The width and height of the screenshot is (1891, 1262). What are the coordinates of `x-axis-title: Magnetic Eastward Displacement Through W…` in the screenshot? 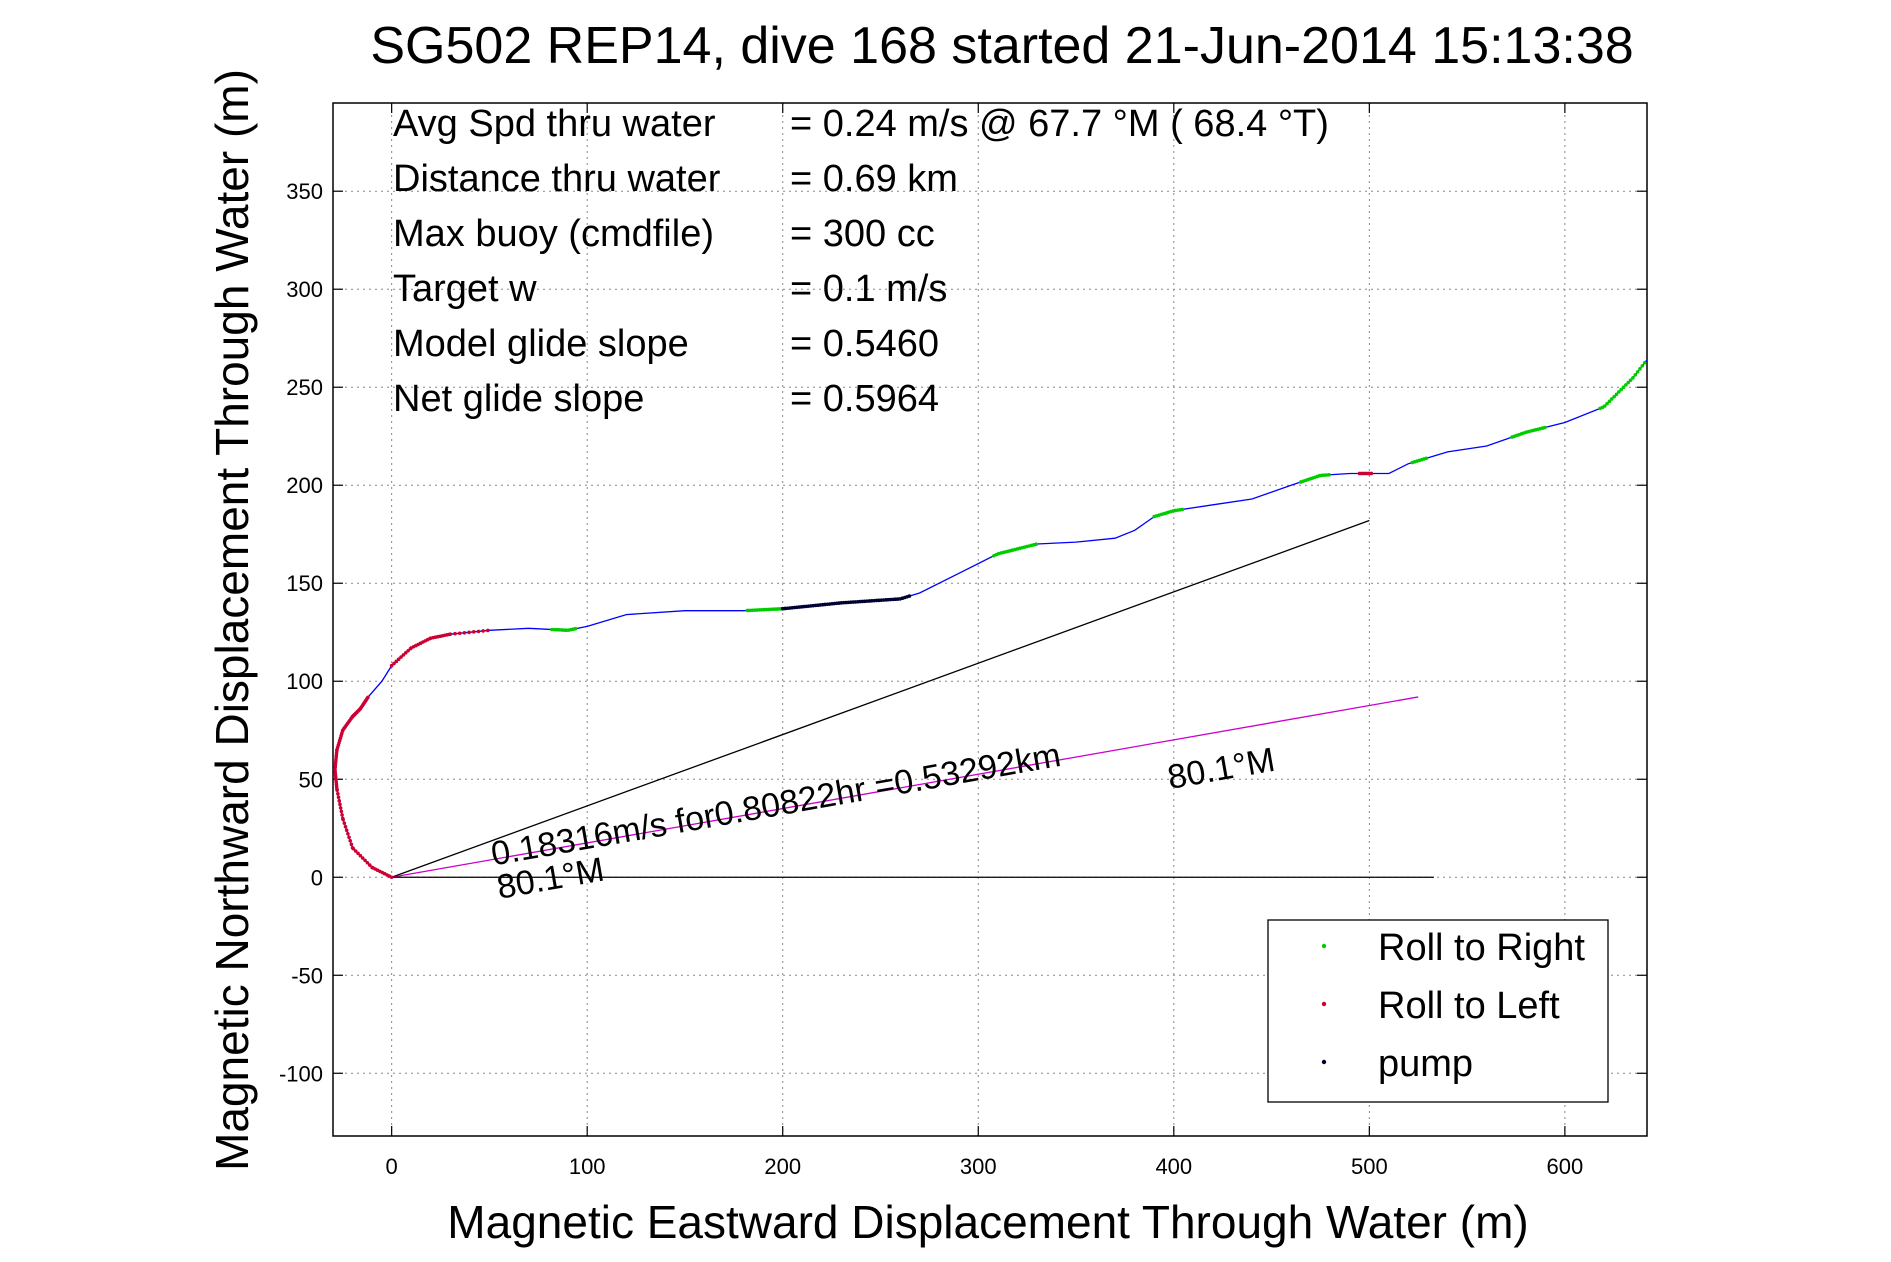 It's located at (987, 1222).